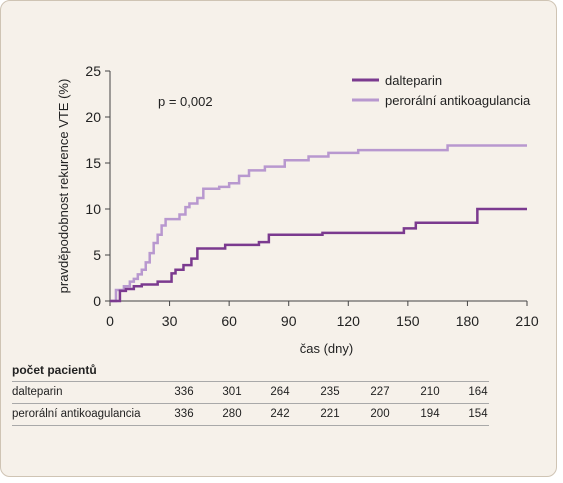 Image resolution: width=563 pixels, height=483 pixels. What do you see at coordinates (380, 392) in the screenshot?
I see `risk-cell: 227` at bounding box center [380, 392].